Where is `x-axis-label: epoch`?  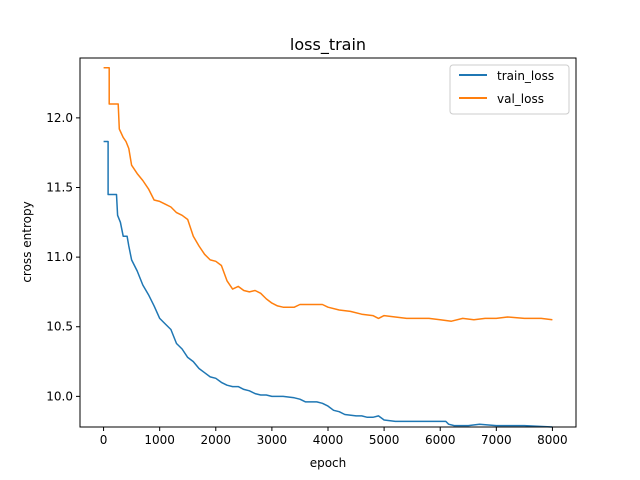
x-axis-label: epoch is located at coordinates (328, 463).